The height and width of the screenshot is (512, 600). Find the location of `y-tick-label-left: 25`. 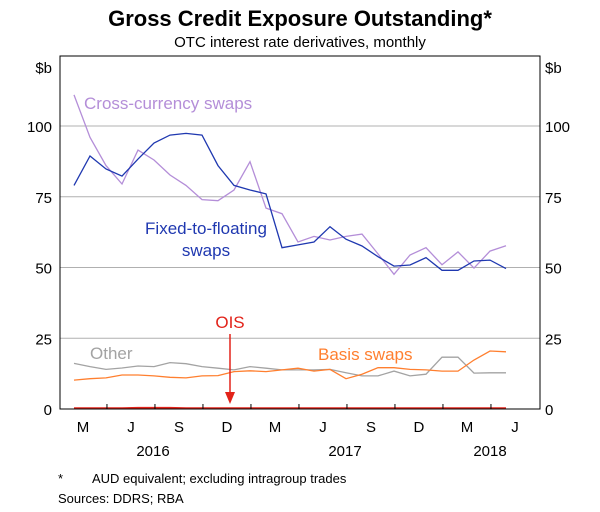

y-tick-label-left: 25 is located at coordinates (43, 339).